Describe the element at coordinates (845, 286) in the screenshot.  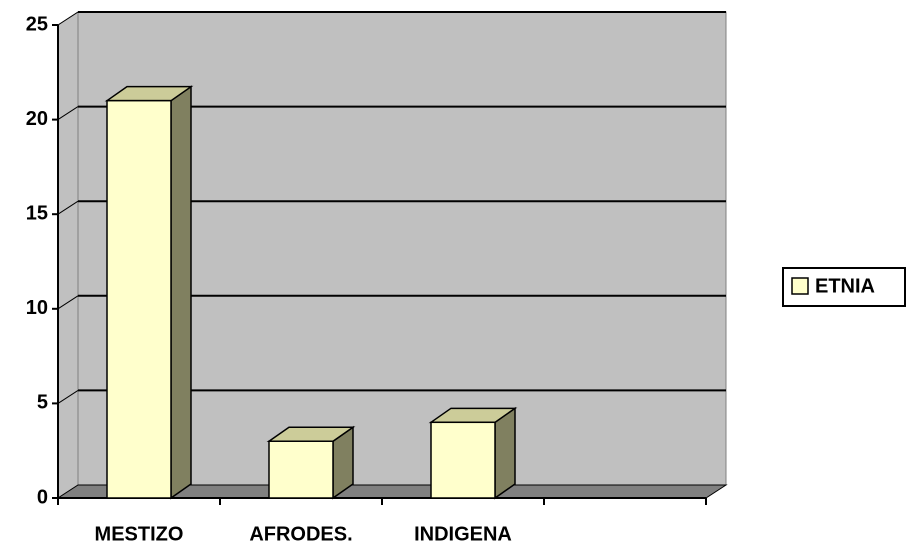
I see `legend-label: ETNIA` at that location.